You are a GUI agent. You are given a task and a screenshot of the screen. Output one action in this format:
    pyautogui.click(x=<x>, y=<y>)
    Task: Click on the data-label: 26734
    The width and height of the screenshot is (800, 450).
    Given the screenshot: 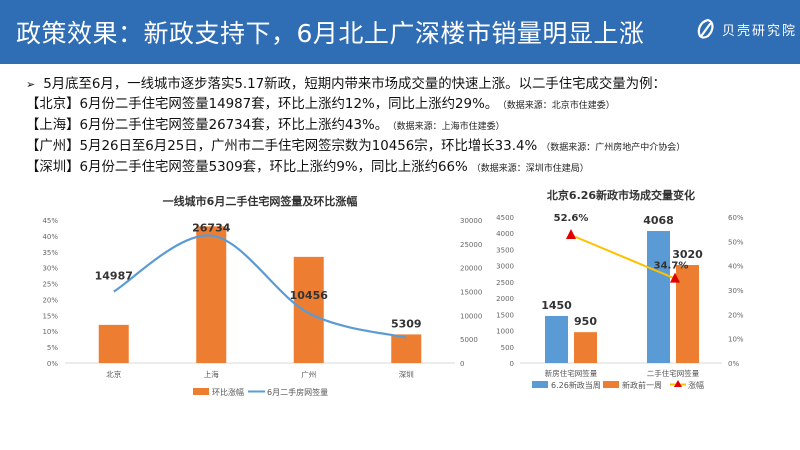 What is the action you would take?
    pyautogui.click(x=211, y=228)
    